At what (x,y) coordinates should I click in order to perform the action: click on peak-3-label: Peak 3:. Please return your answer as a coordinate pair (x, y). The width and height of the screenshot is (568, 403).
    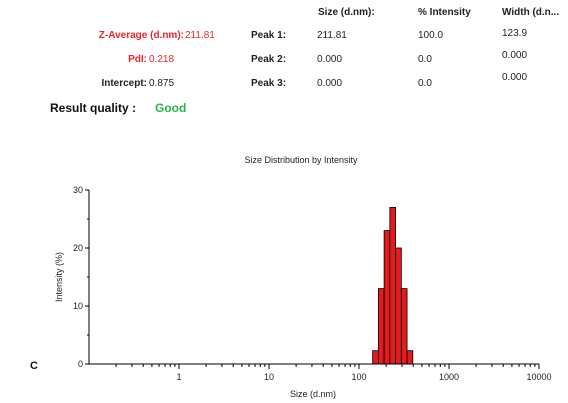
    Looking at the image, I should click on (269, 83).